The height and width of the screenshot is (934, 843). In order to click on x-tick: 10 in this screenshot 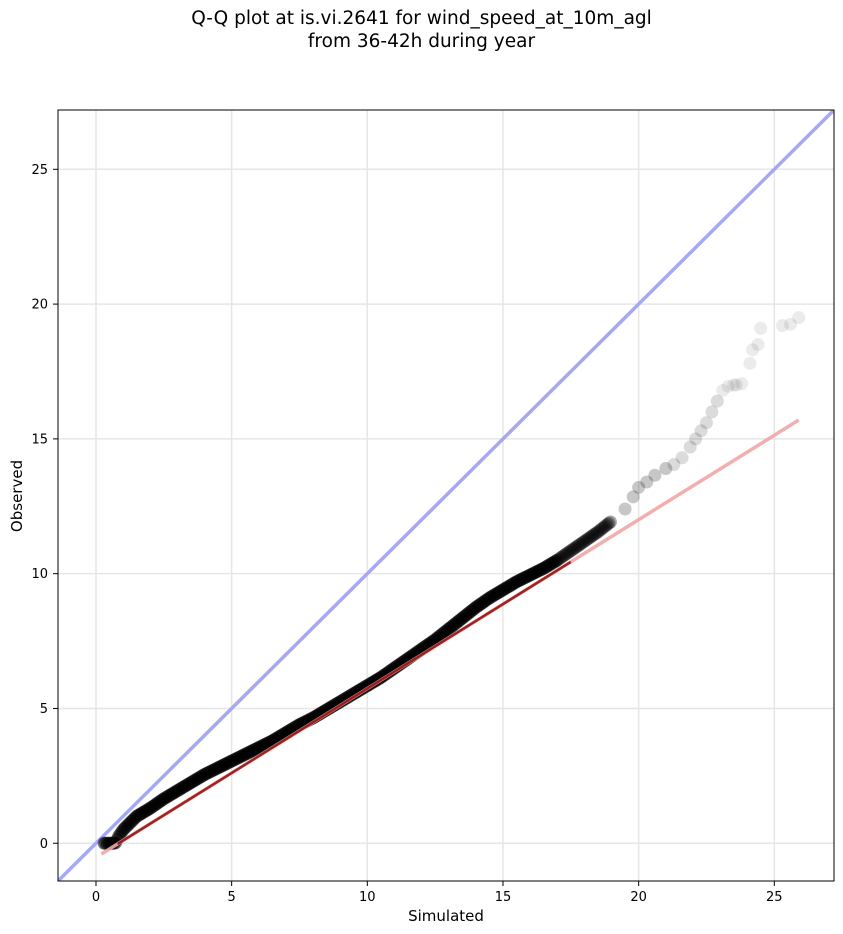, I will do `click(367, 893)`.